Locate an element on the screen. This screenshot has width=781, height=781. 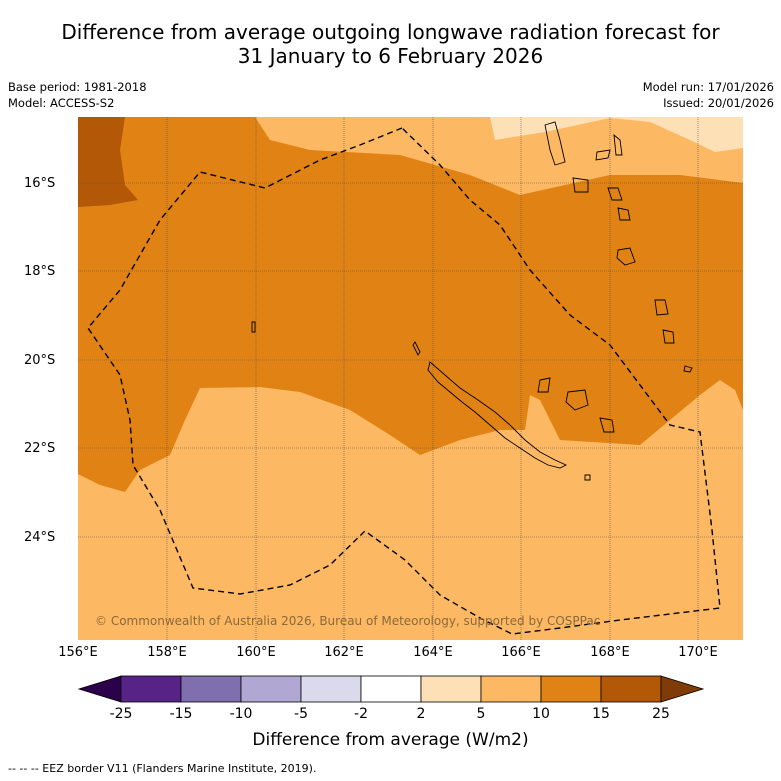
lon-label-170e: 170°E is located at coordinates (698, 652).